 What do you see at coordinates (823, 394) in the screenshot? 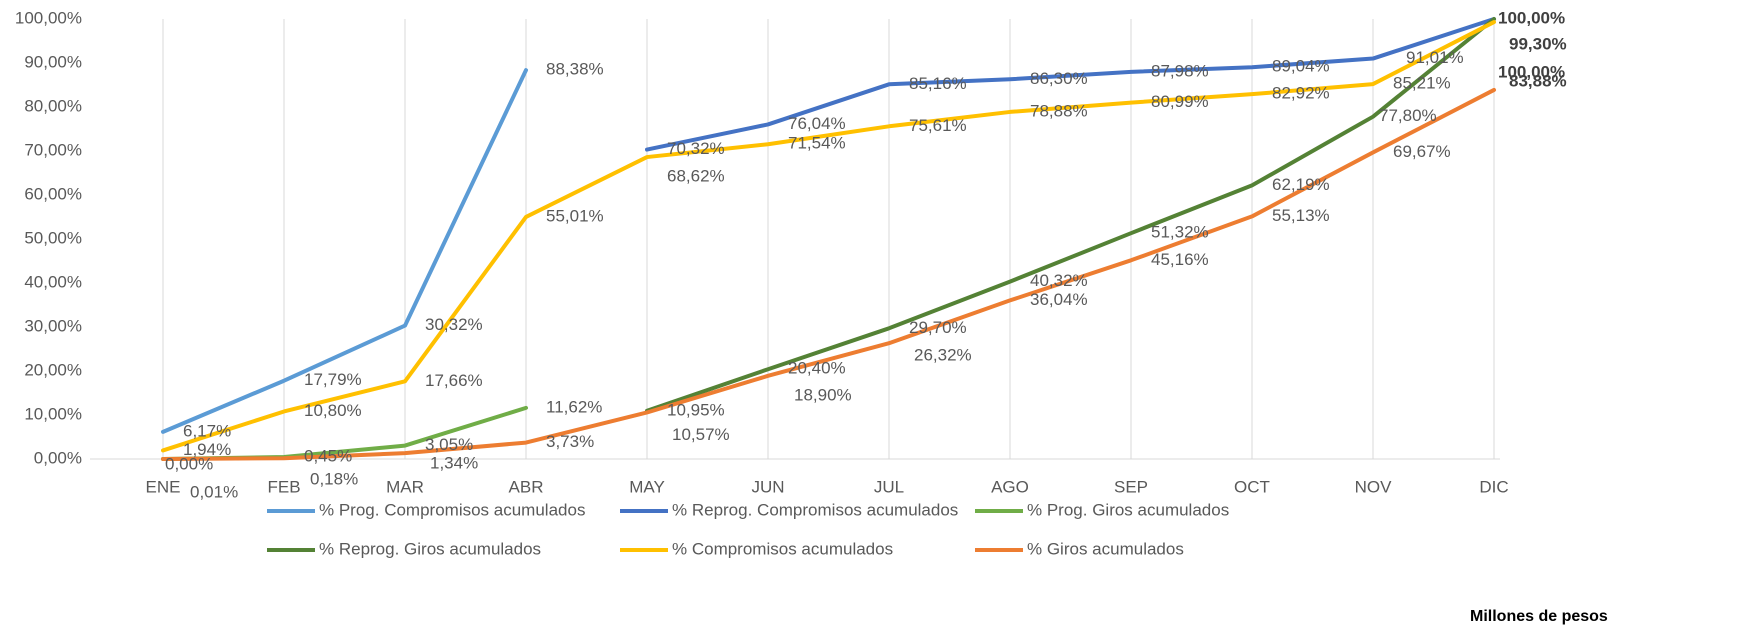
I see `data-label: 18,90%` at bounding box center [823, 394].